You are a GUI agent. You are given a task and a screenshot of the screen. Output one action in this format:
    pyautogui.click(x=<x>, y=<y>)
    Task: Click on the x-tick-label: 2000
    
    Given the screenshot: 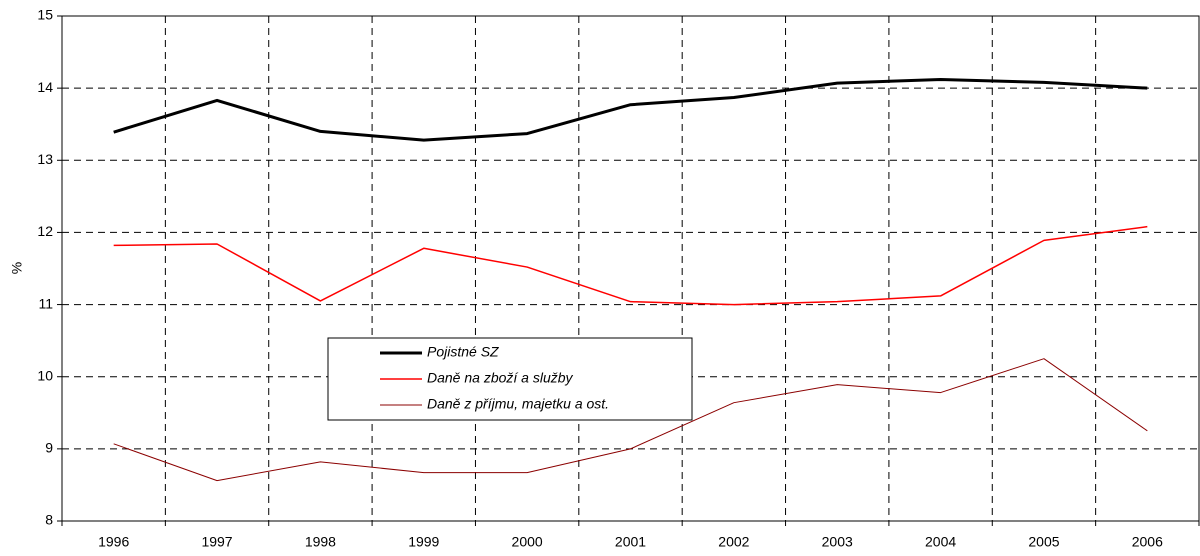 What is the action you would take?
    pyautogui.click(x=527, y=542)
    